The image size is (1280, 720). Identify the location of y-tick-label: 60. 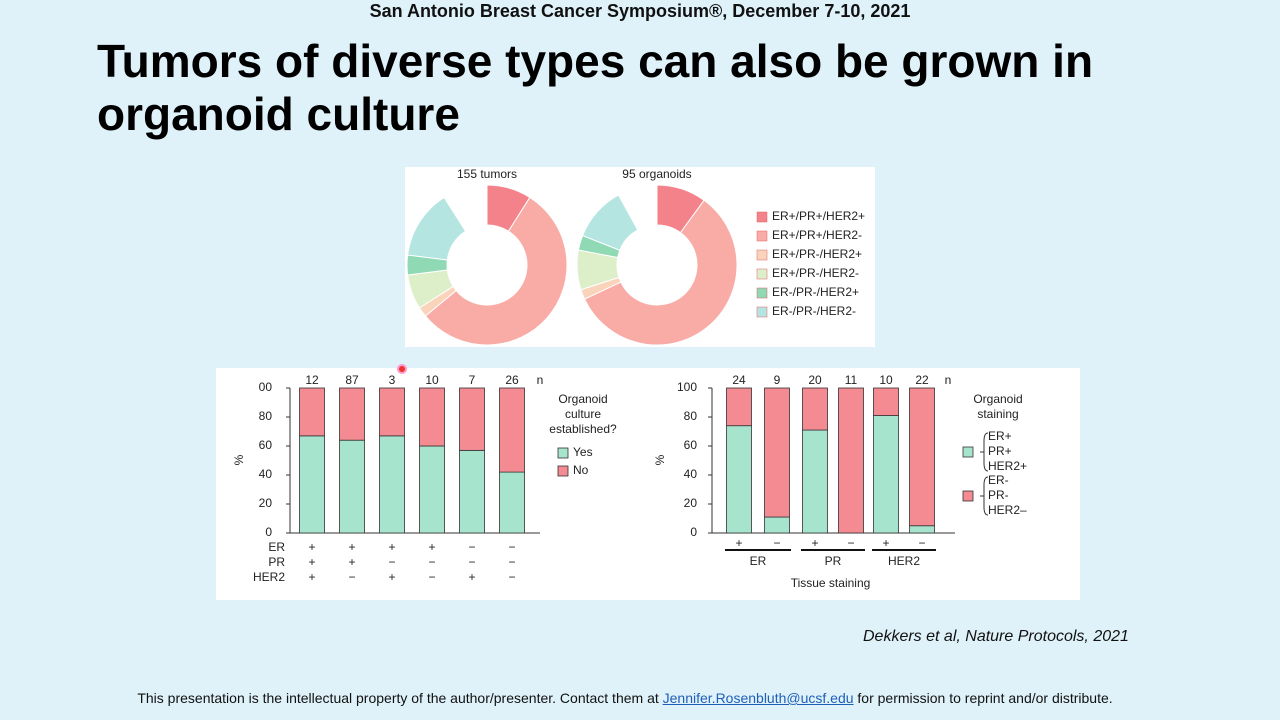
(266, 445).